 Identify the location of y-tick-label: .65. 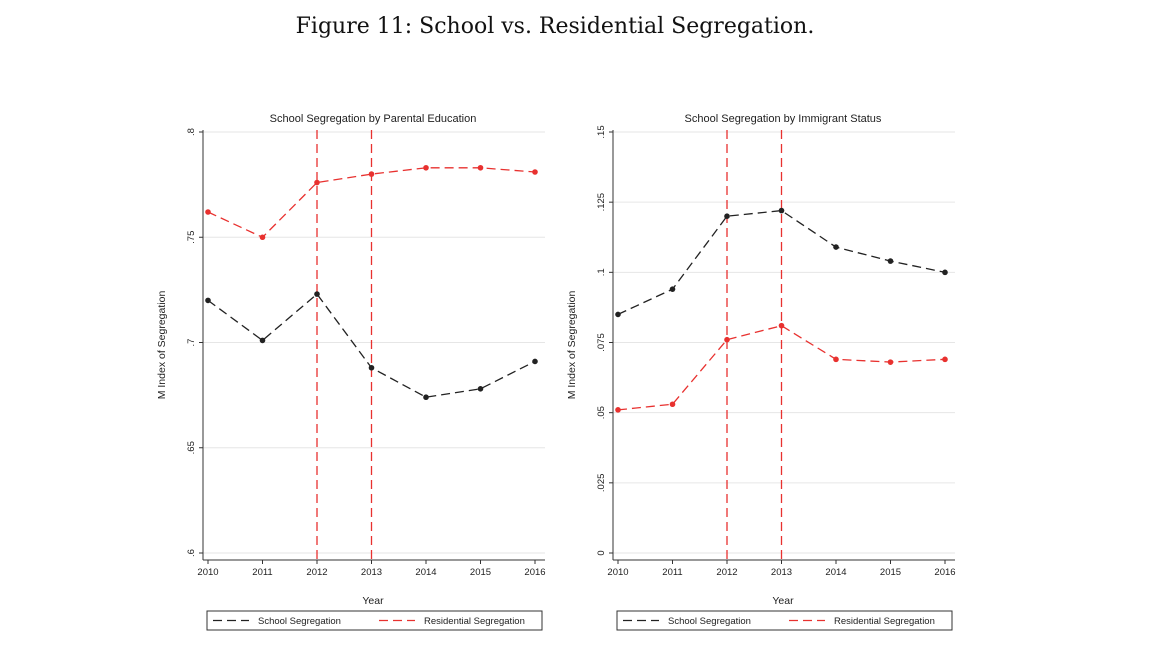
(191, 447).